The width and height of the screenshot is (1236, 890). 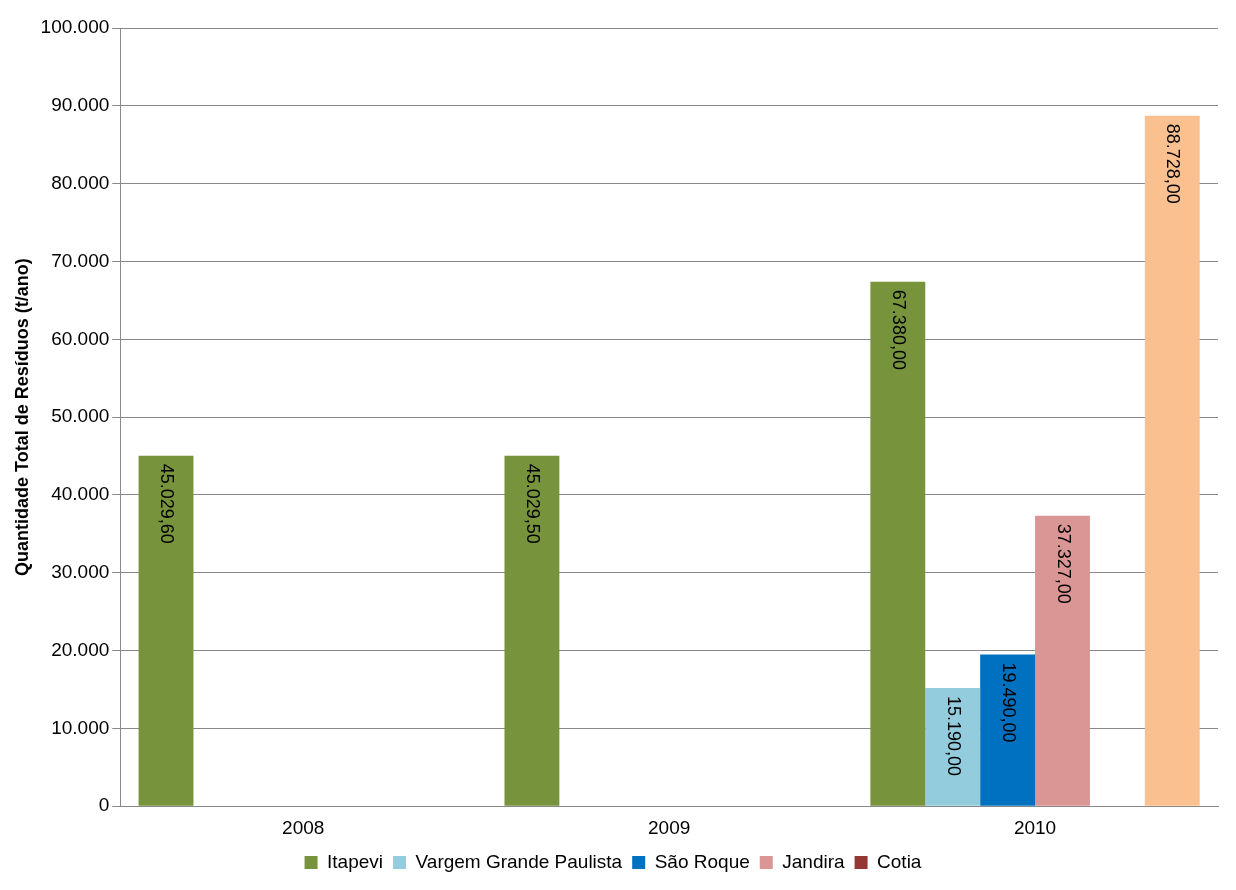 I want to click on x-tick-label: 2009, so click(x=669, y=827).